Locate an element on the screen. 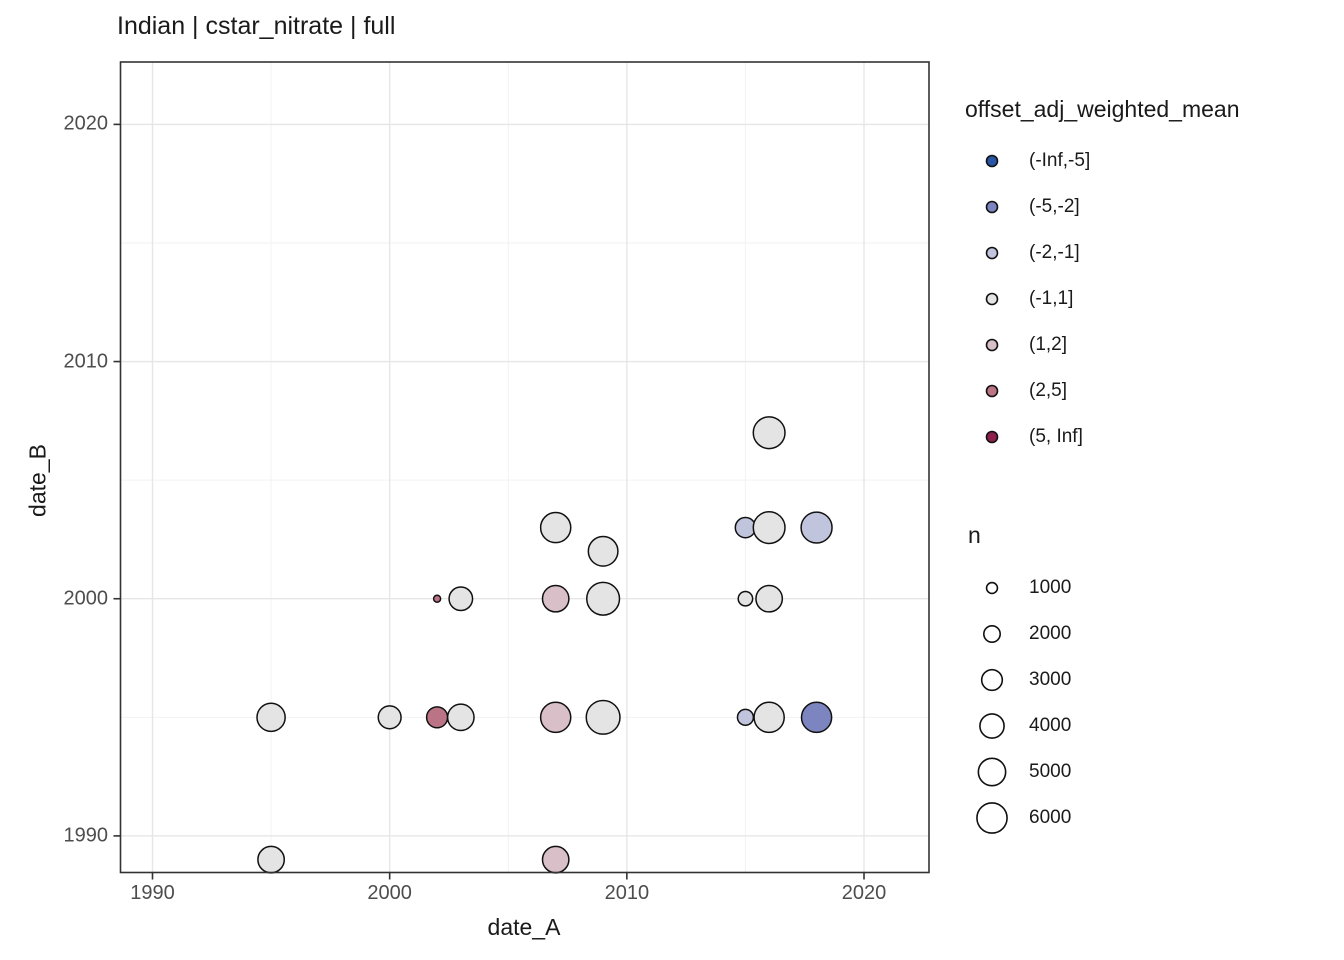 This screenshot has height=960, width=1344. x-tick-label: 2020 is located at coordinates (864, 893).